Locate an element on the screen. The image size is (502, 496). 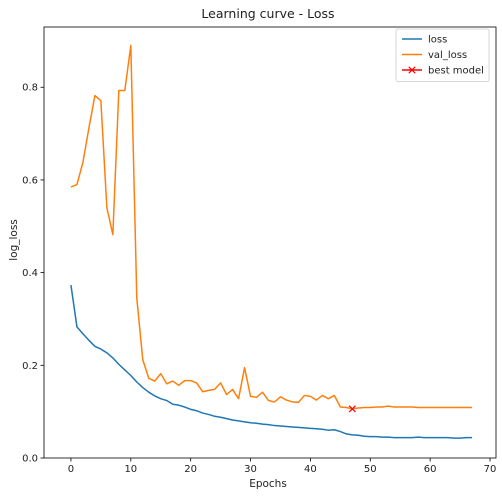
y-tick-label: 0.6 is located at coordinates (30, 180).